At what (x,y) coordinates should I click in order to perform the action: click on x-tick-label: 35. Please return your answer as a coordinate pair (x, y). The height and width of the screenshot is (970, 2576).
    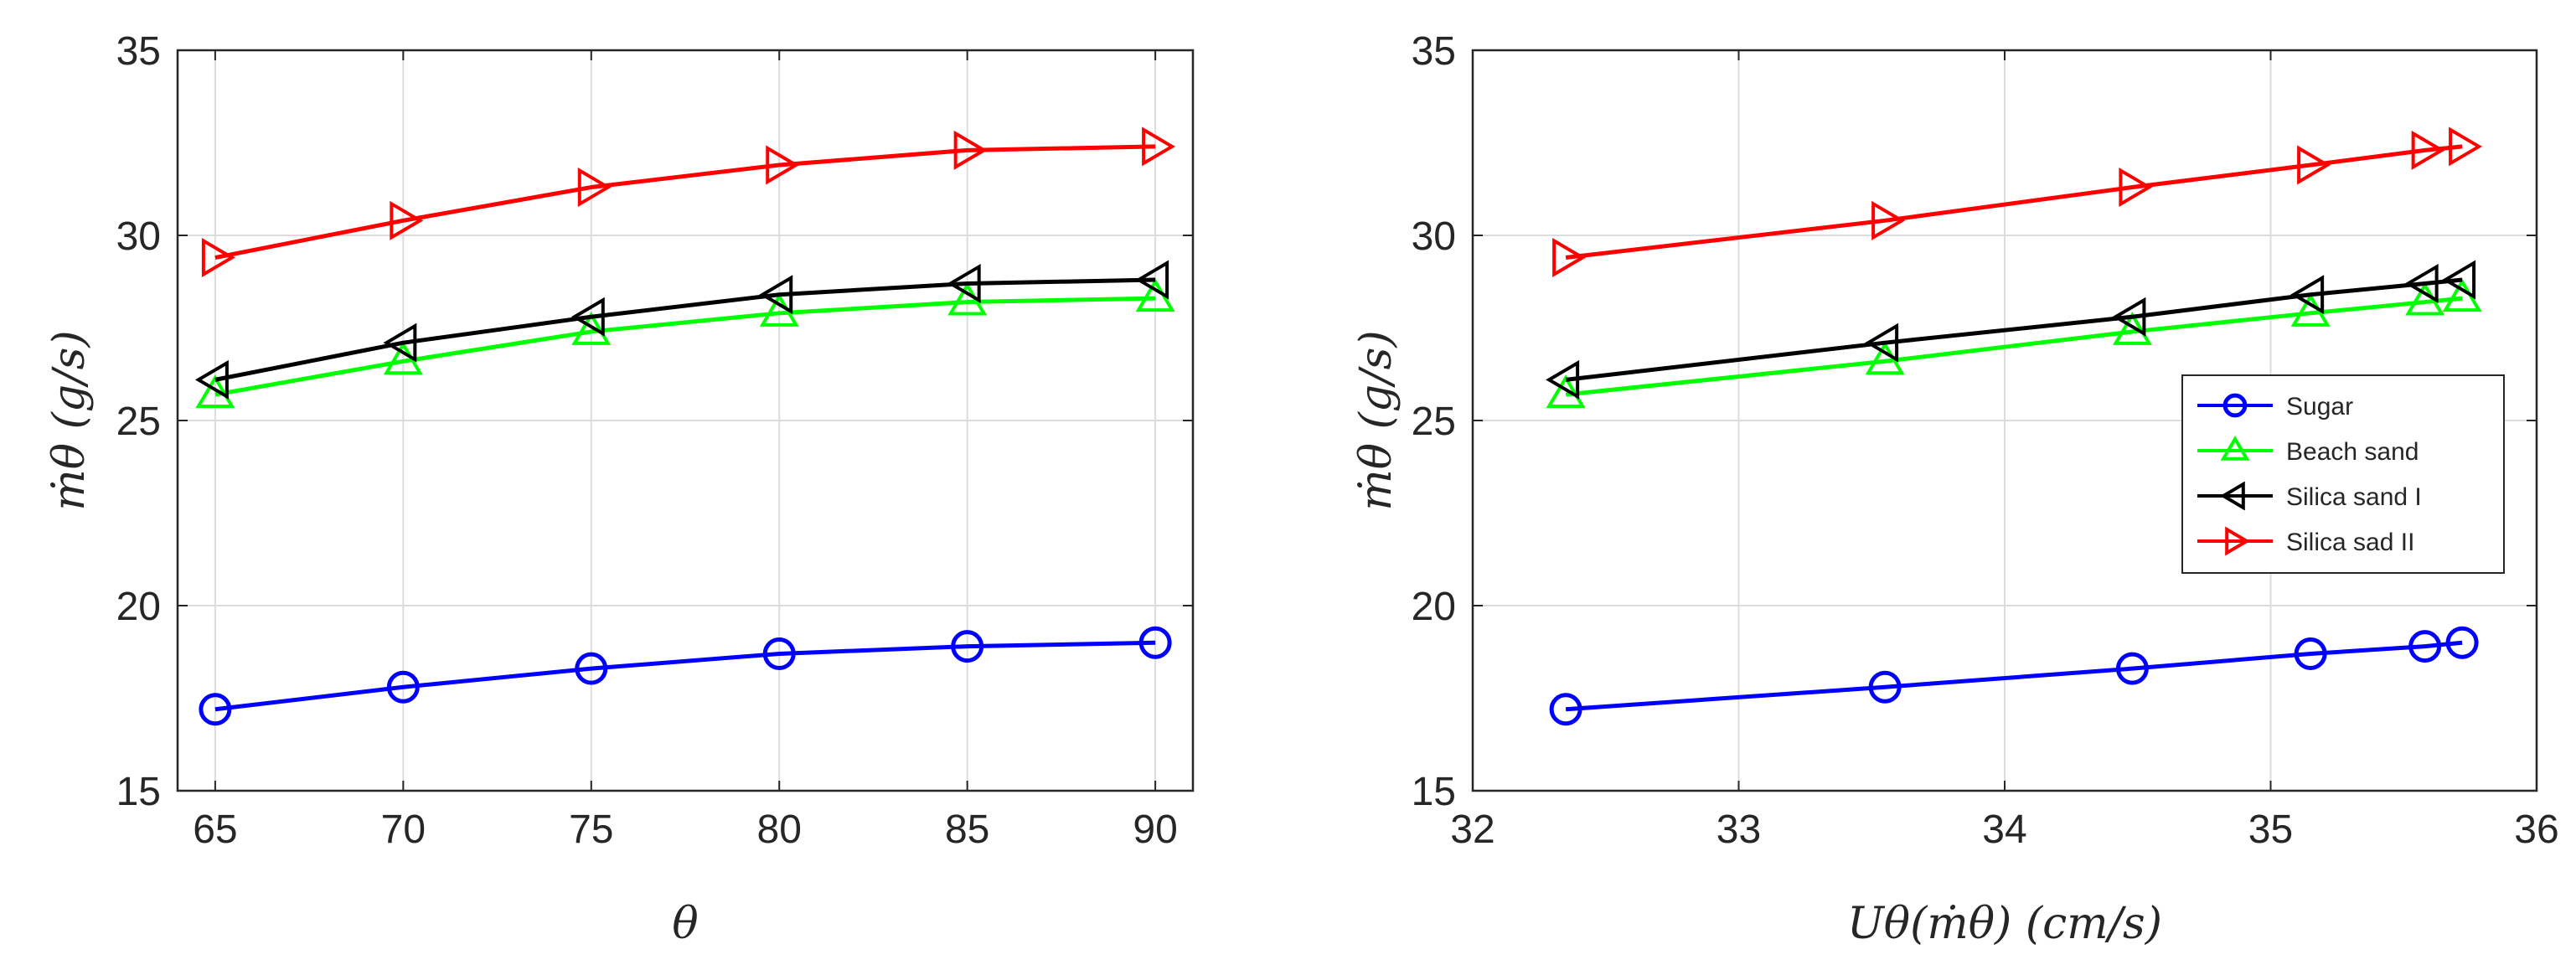
    Looking at the image, I should click on (2270, 829).